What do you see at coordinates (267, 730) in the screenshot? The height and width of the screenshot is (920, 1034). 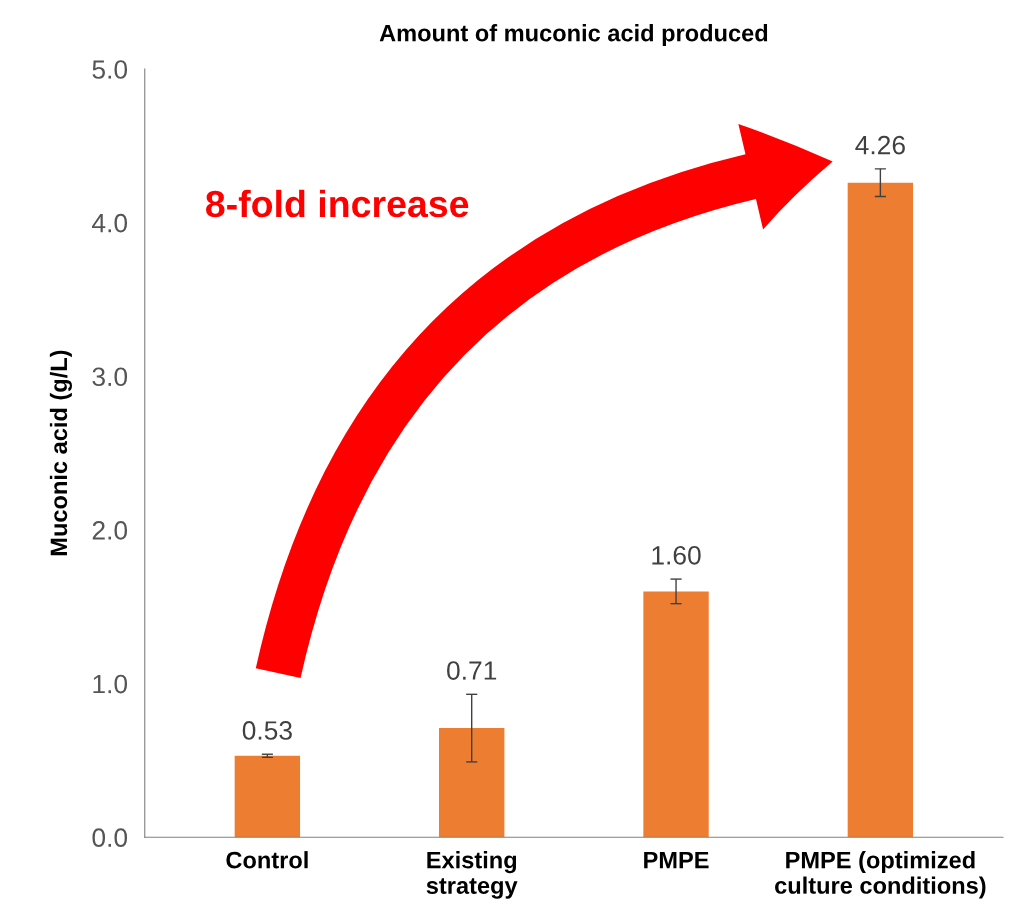 I see `data-label: 0.53` at bounding box center [267, 730].